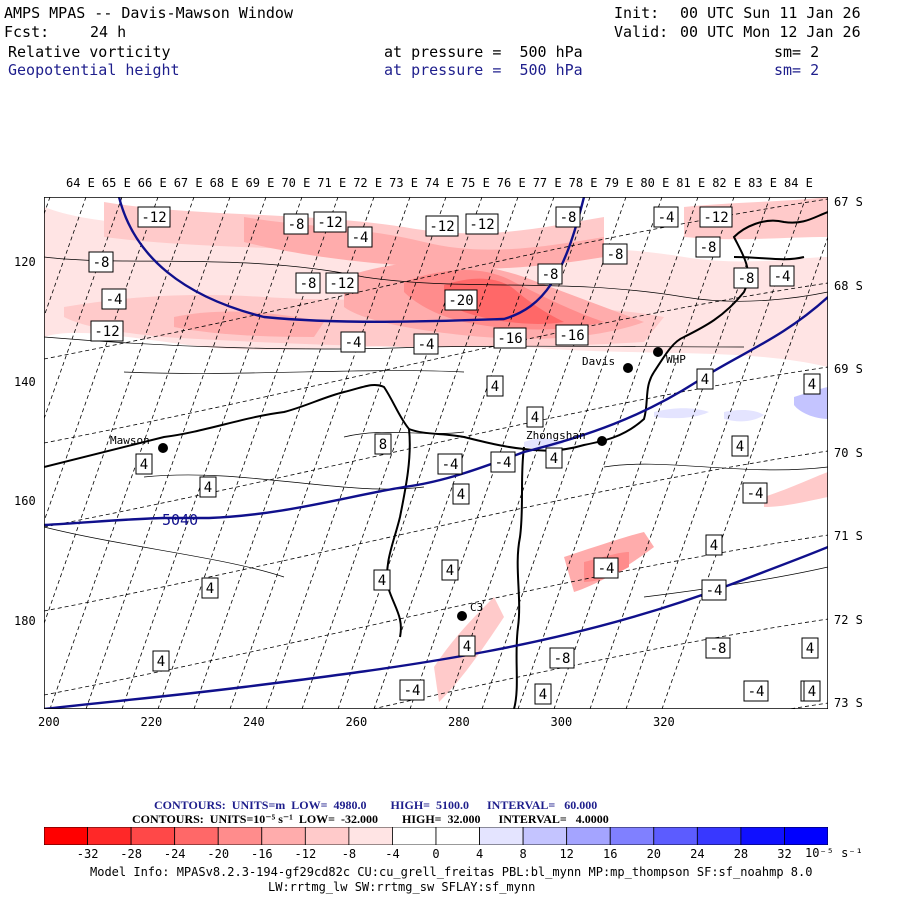 The image size is (900, 900). I want to click on longitude-label: 66 E, so click(152, 183).